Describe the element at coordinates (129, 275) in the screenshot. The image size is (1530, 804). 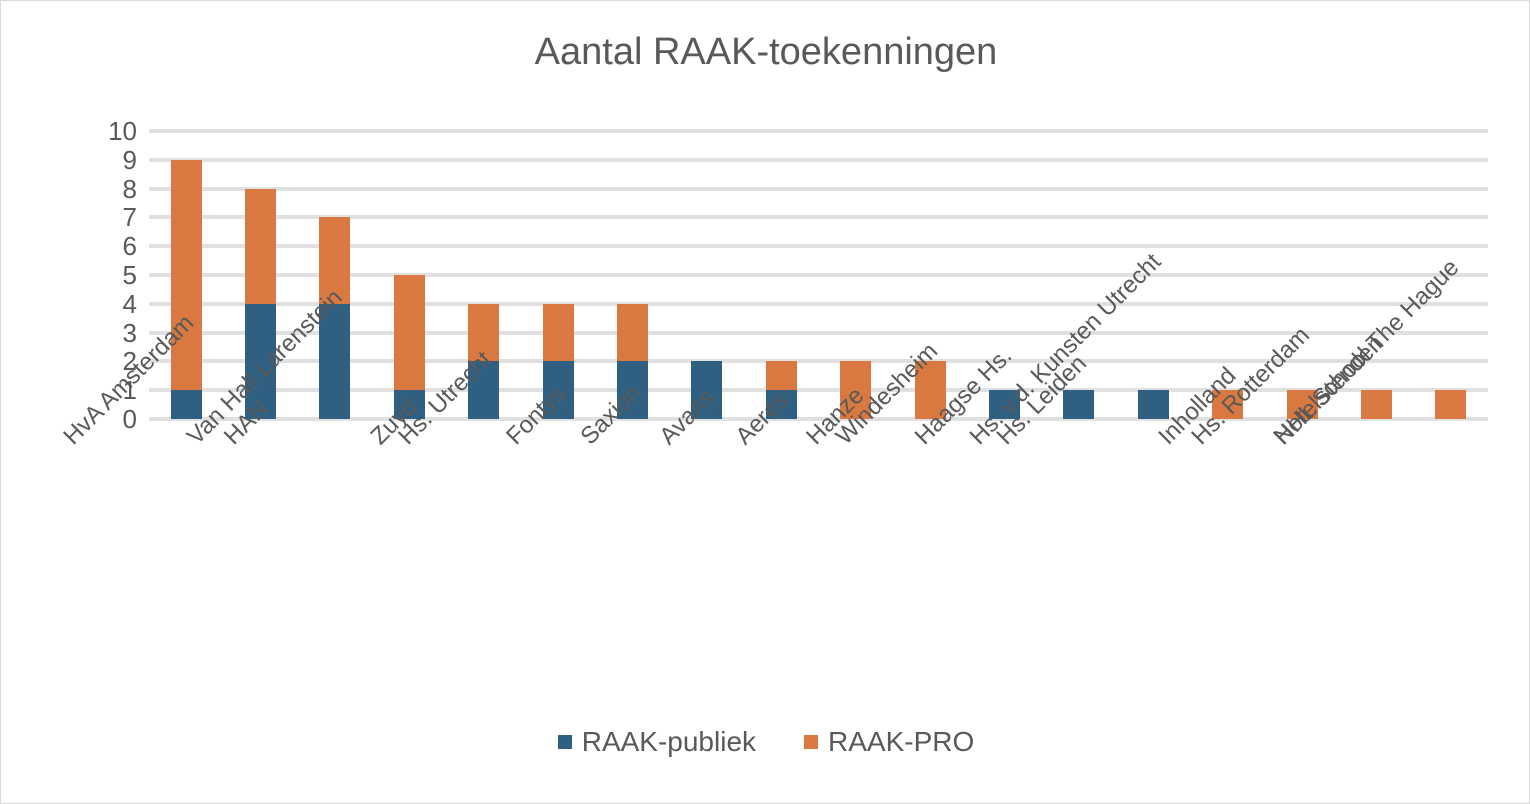
I see `y-axis-tick-label: 5` at that location.